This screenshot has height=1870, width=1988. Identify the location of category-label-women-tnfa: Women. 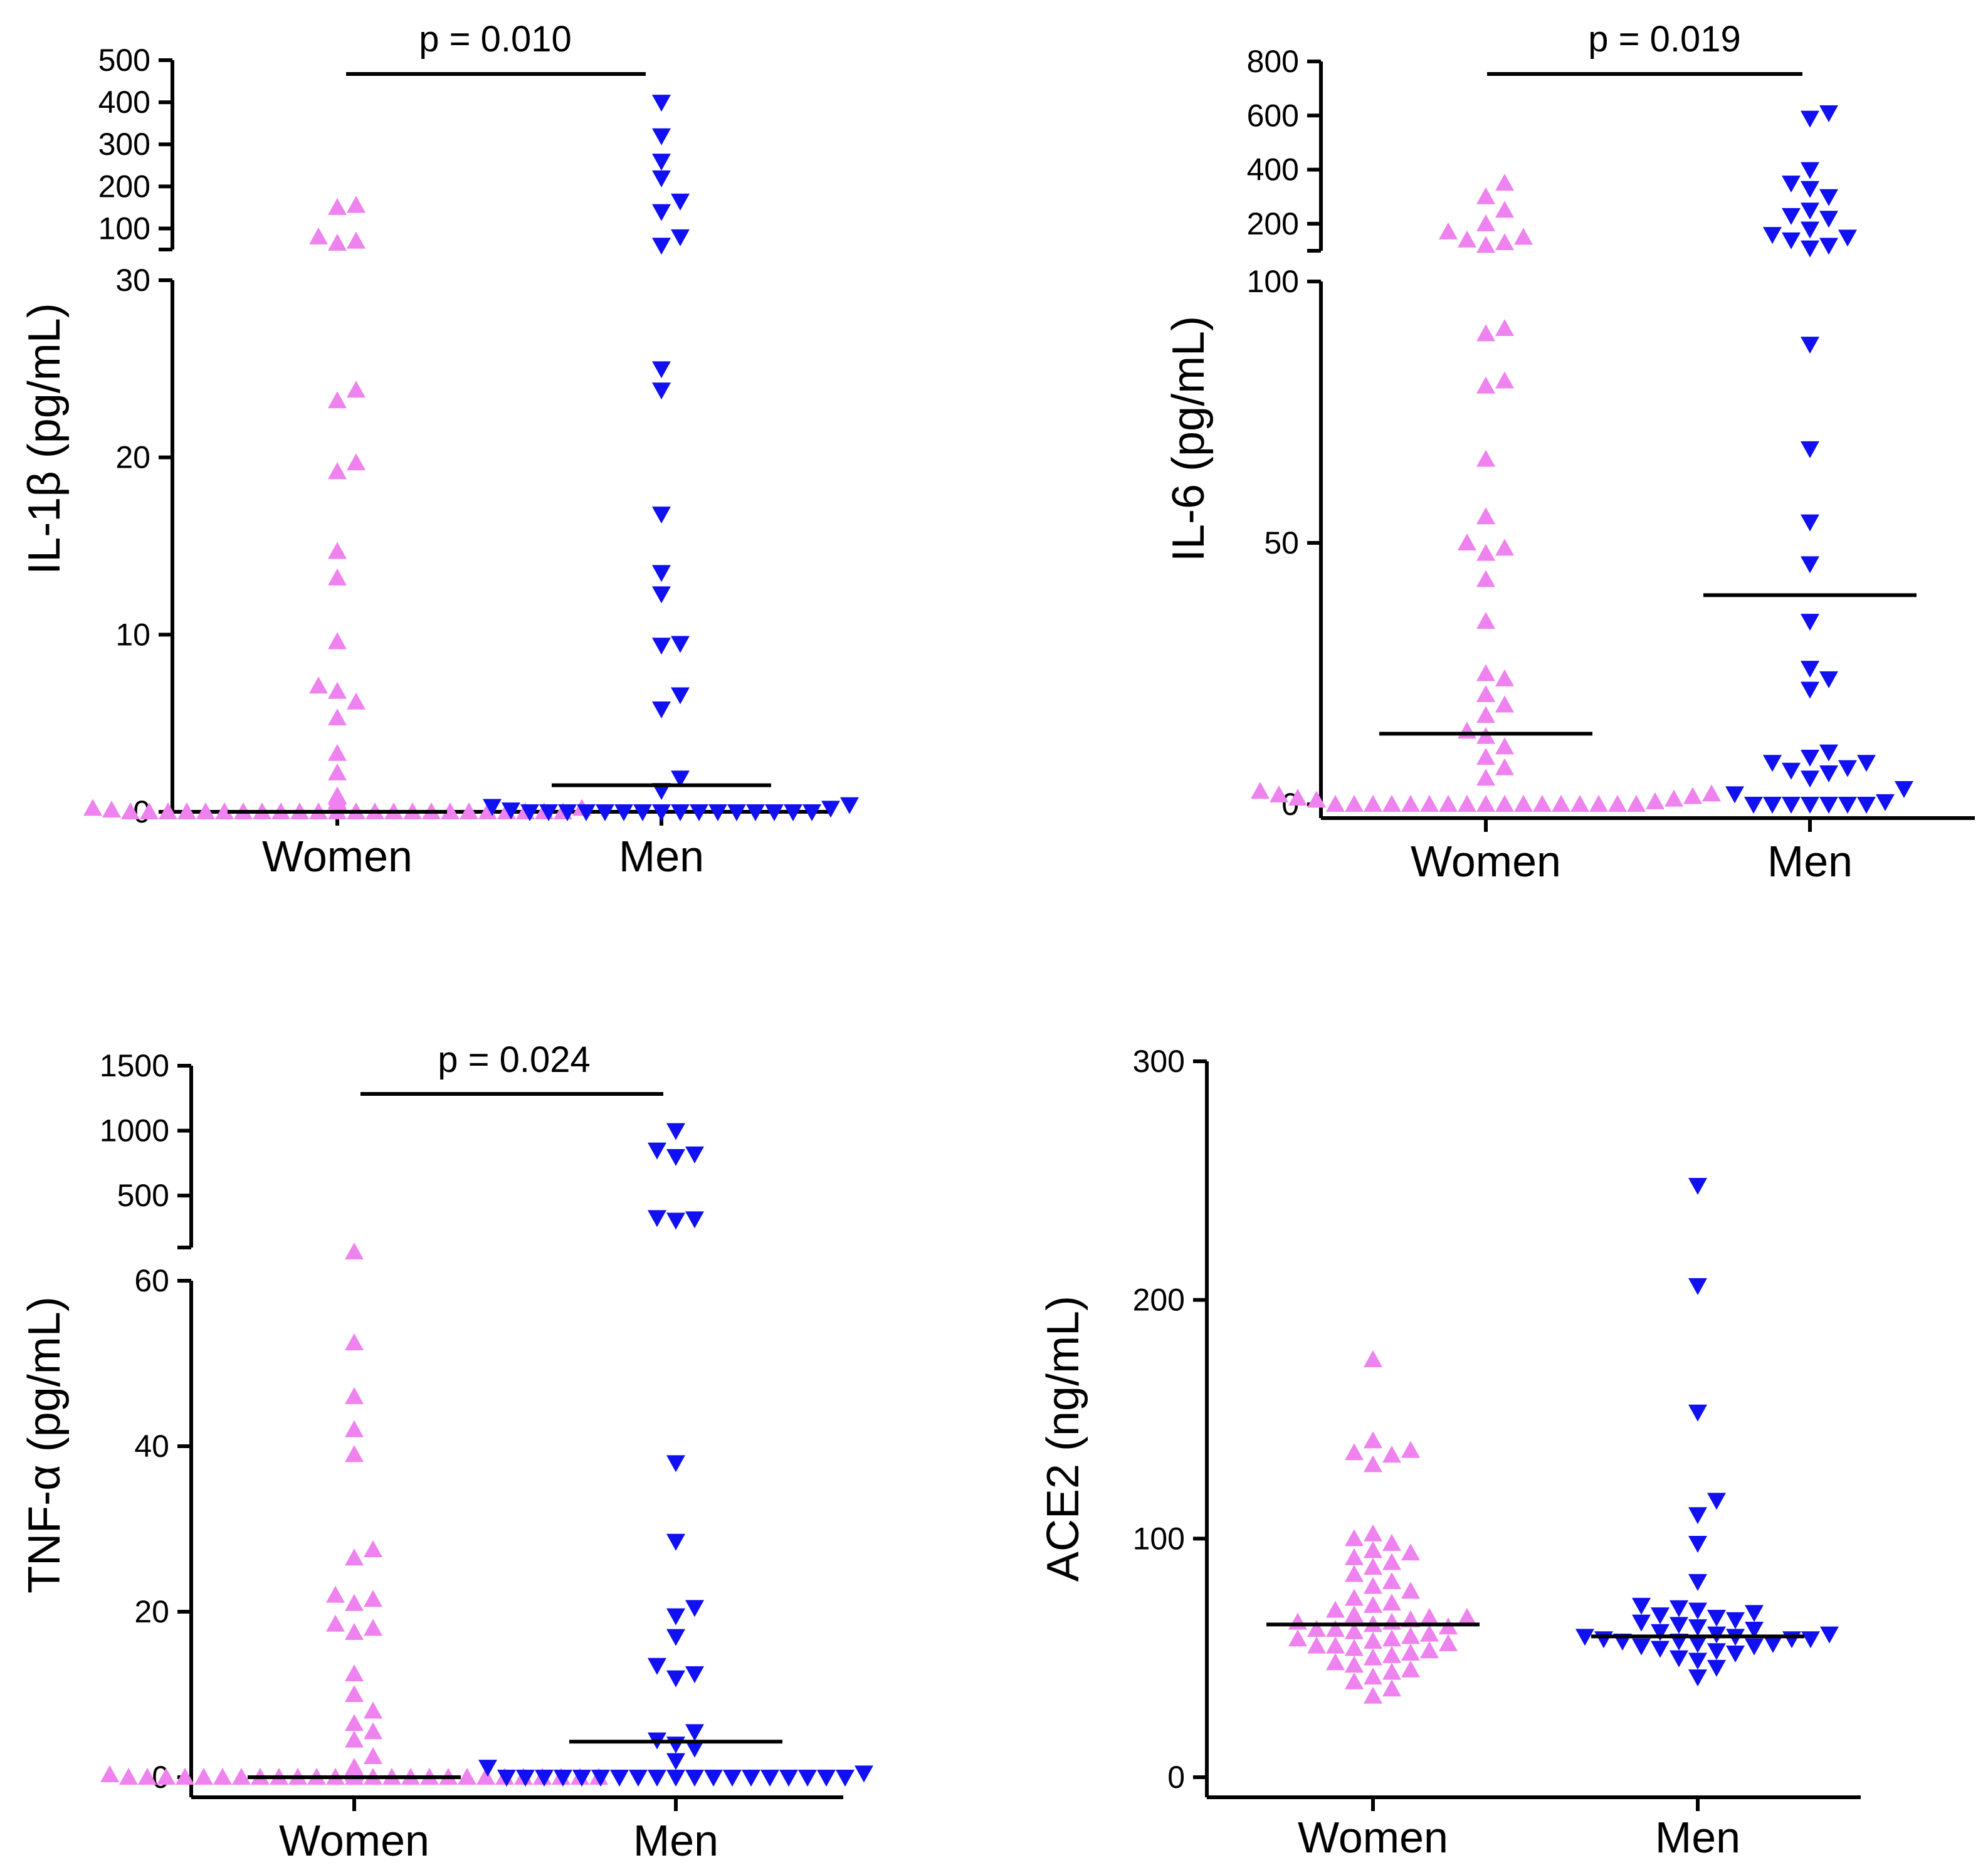
(354, 1840).